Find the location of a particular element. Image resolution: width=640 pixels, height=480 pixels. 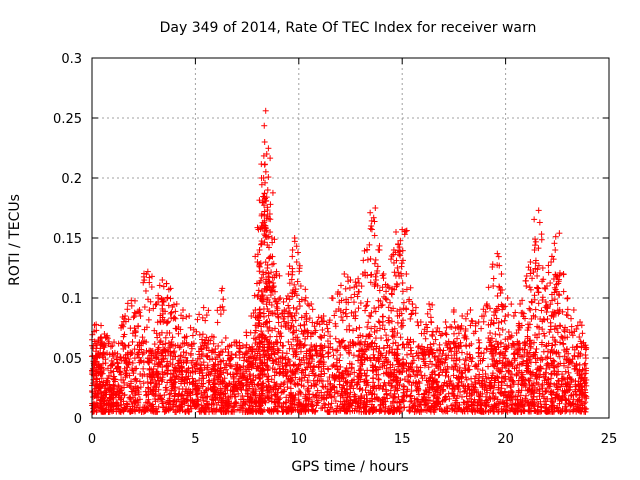

y-tick-label: 0.25 is located at coordinates (67, 119).